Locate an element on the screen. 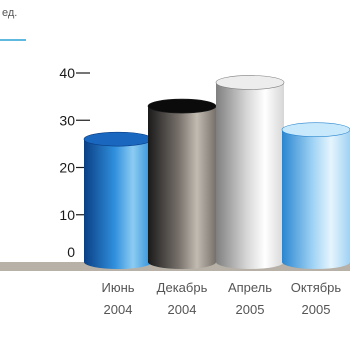  y-tick-label: 20 is located at coordinates (67, 168).